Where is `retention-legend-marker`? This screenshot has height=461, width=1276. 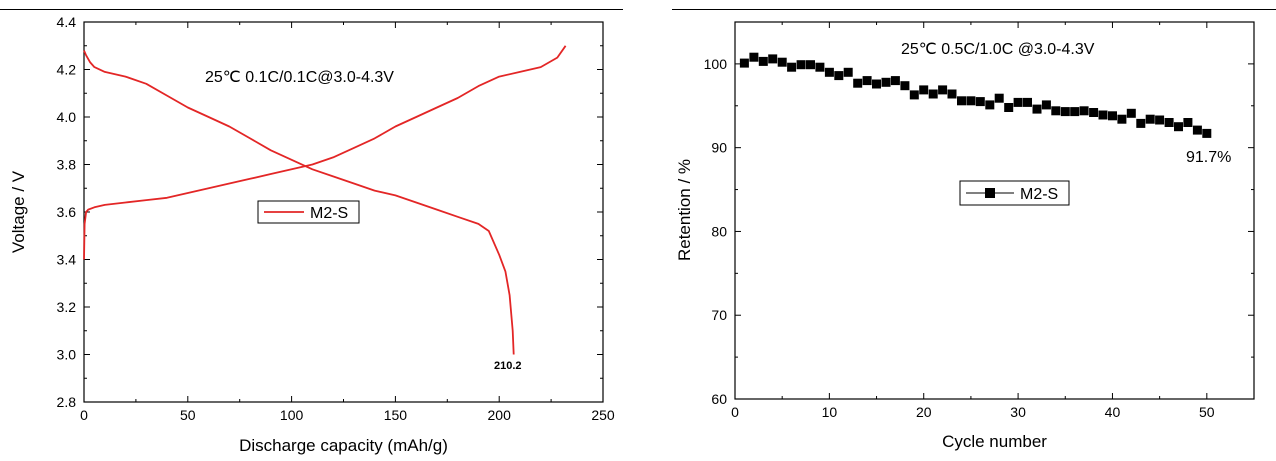 retention-legend-marker is located at coordinates (990, 193).